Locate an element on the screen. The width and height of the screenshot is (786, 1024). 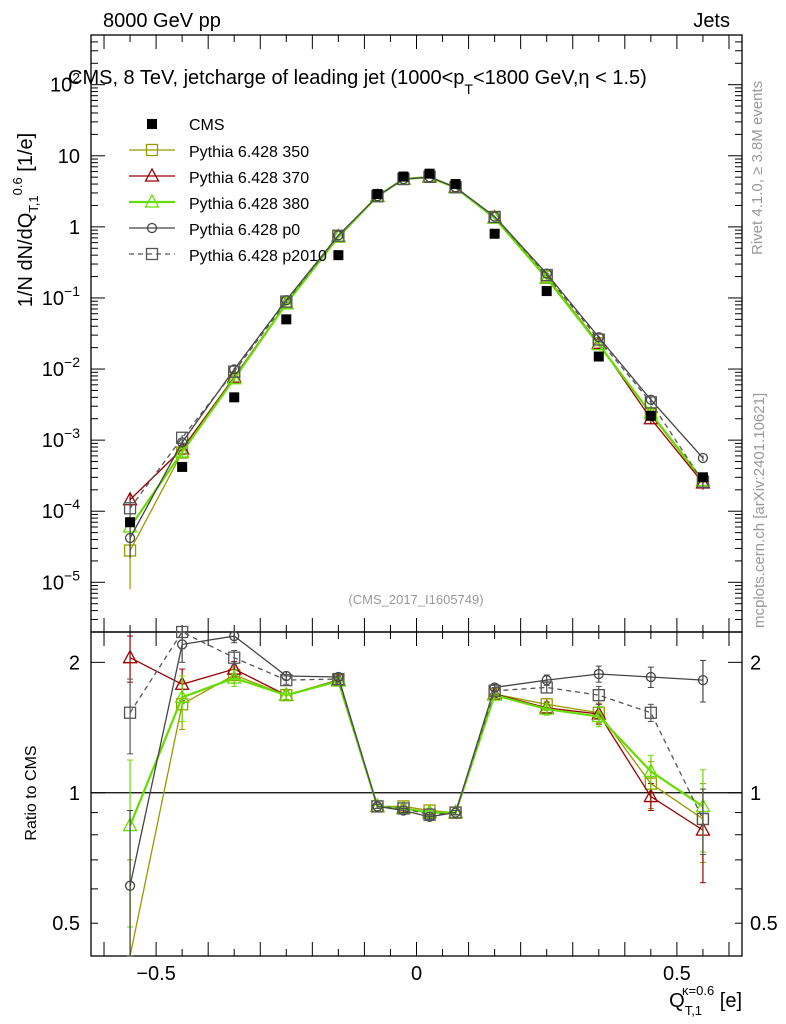
y-axis-label: 1/N dN/dQT,10.6 [1/e] is located at coordinates (25, 220).